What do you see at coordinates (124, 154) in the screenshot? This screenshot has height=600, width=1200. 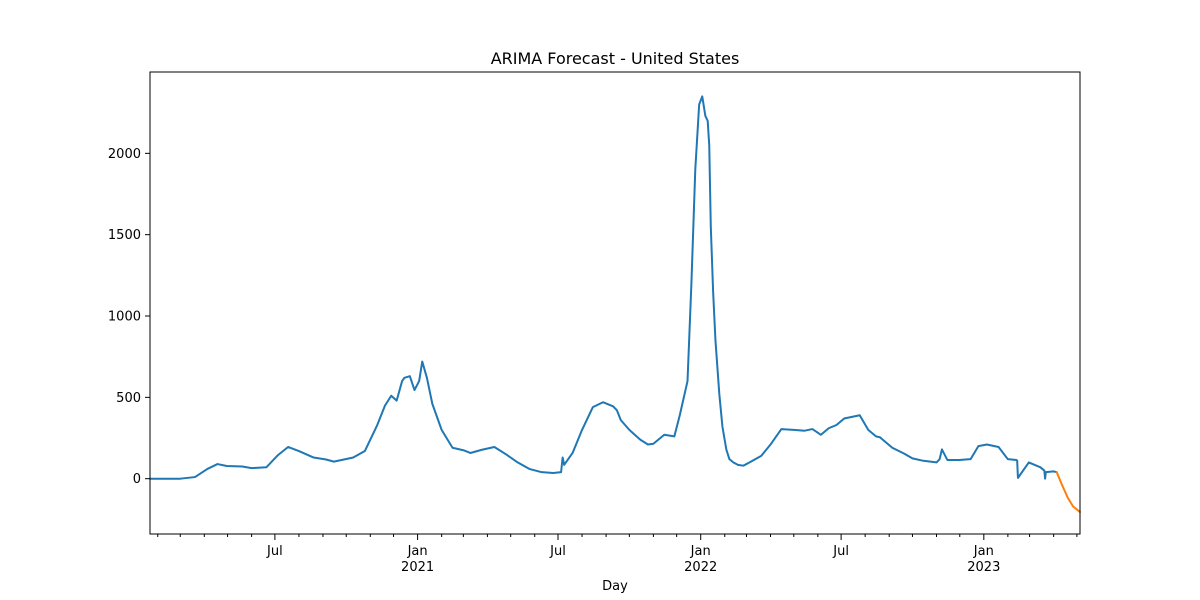 I see `y-tick-label: 2000` at bounding box center [124, 154].